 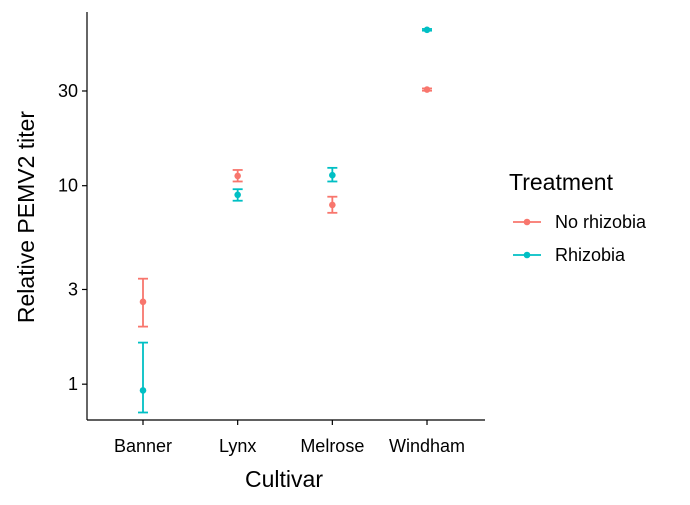 I want to click on legend-title: Treatment, so click(x=561, y=182).